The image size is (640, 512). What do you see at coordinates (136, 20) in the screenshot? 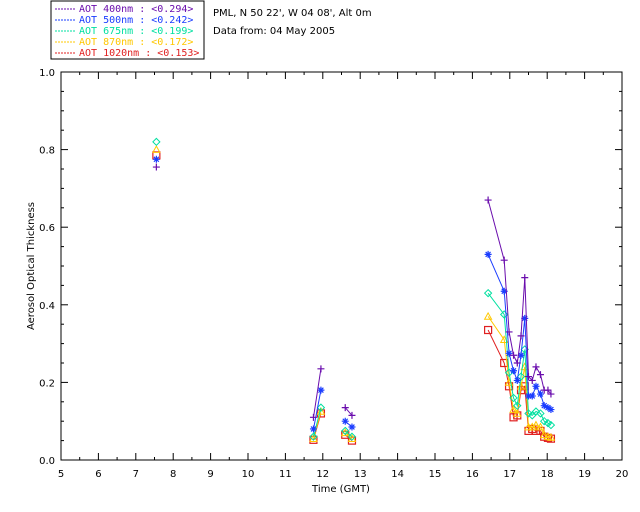
I see `legend-entry: AOT 500nm : <0.242>` at bounding box center [136, 20].